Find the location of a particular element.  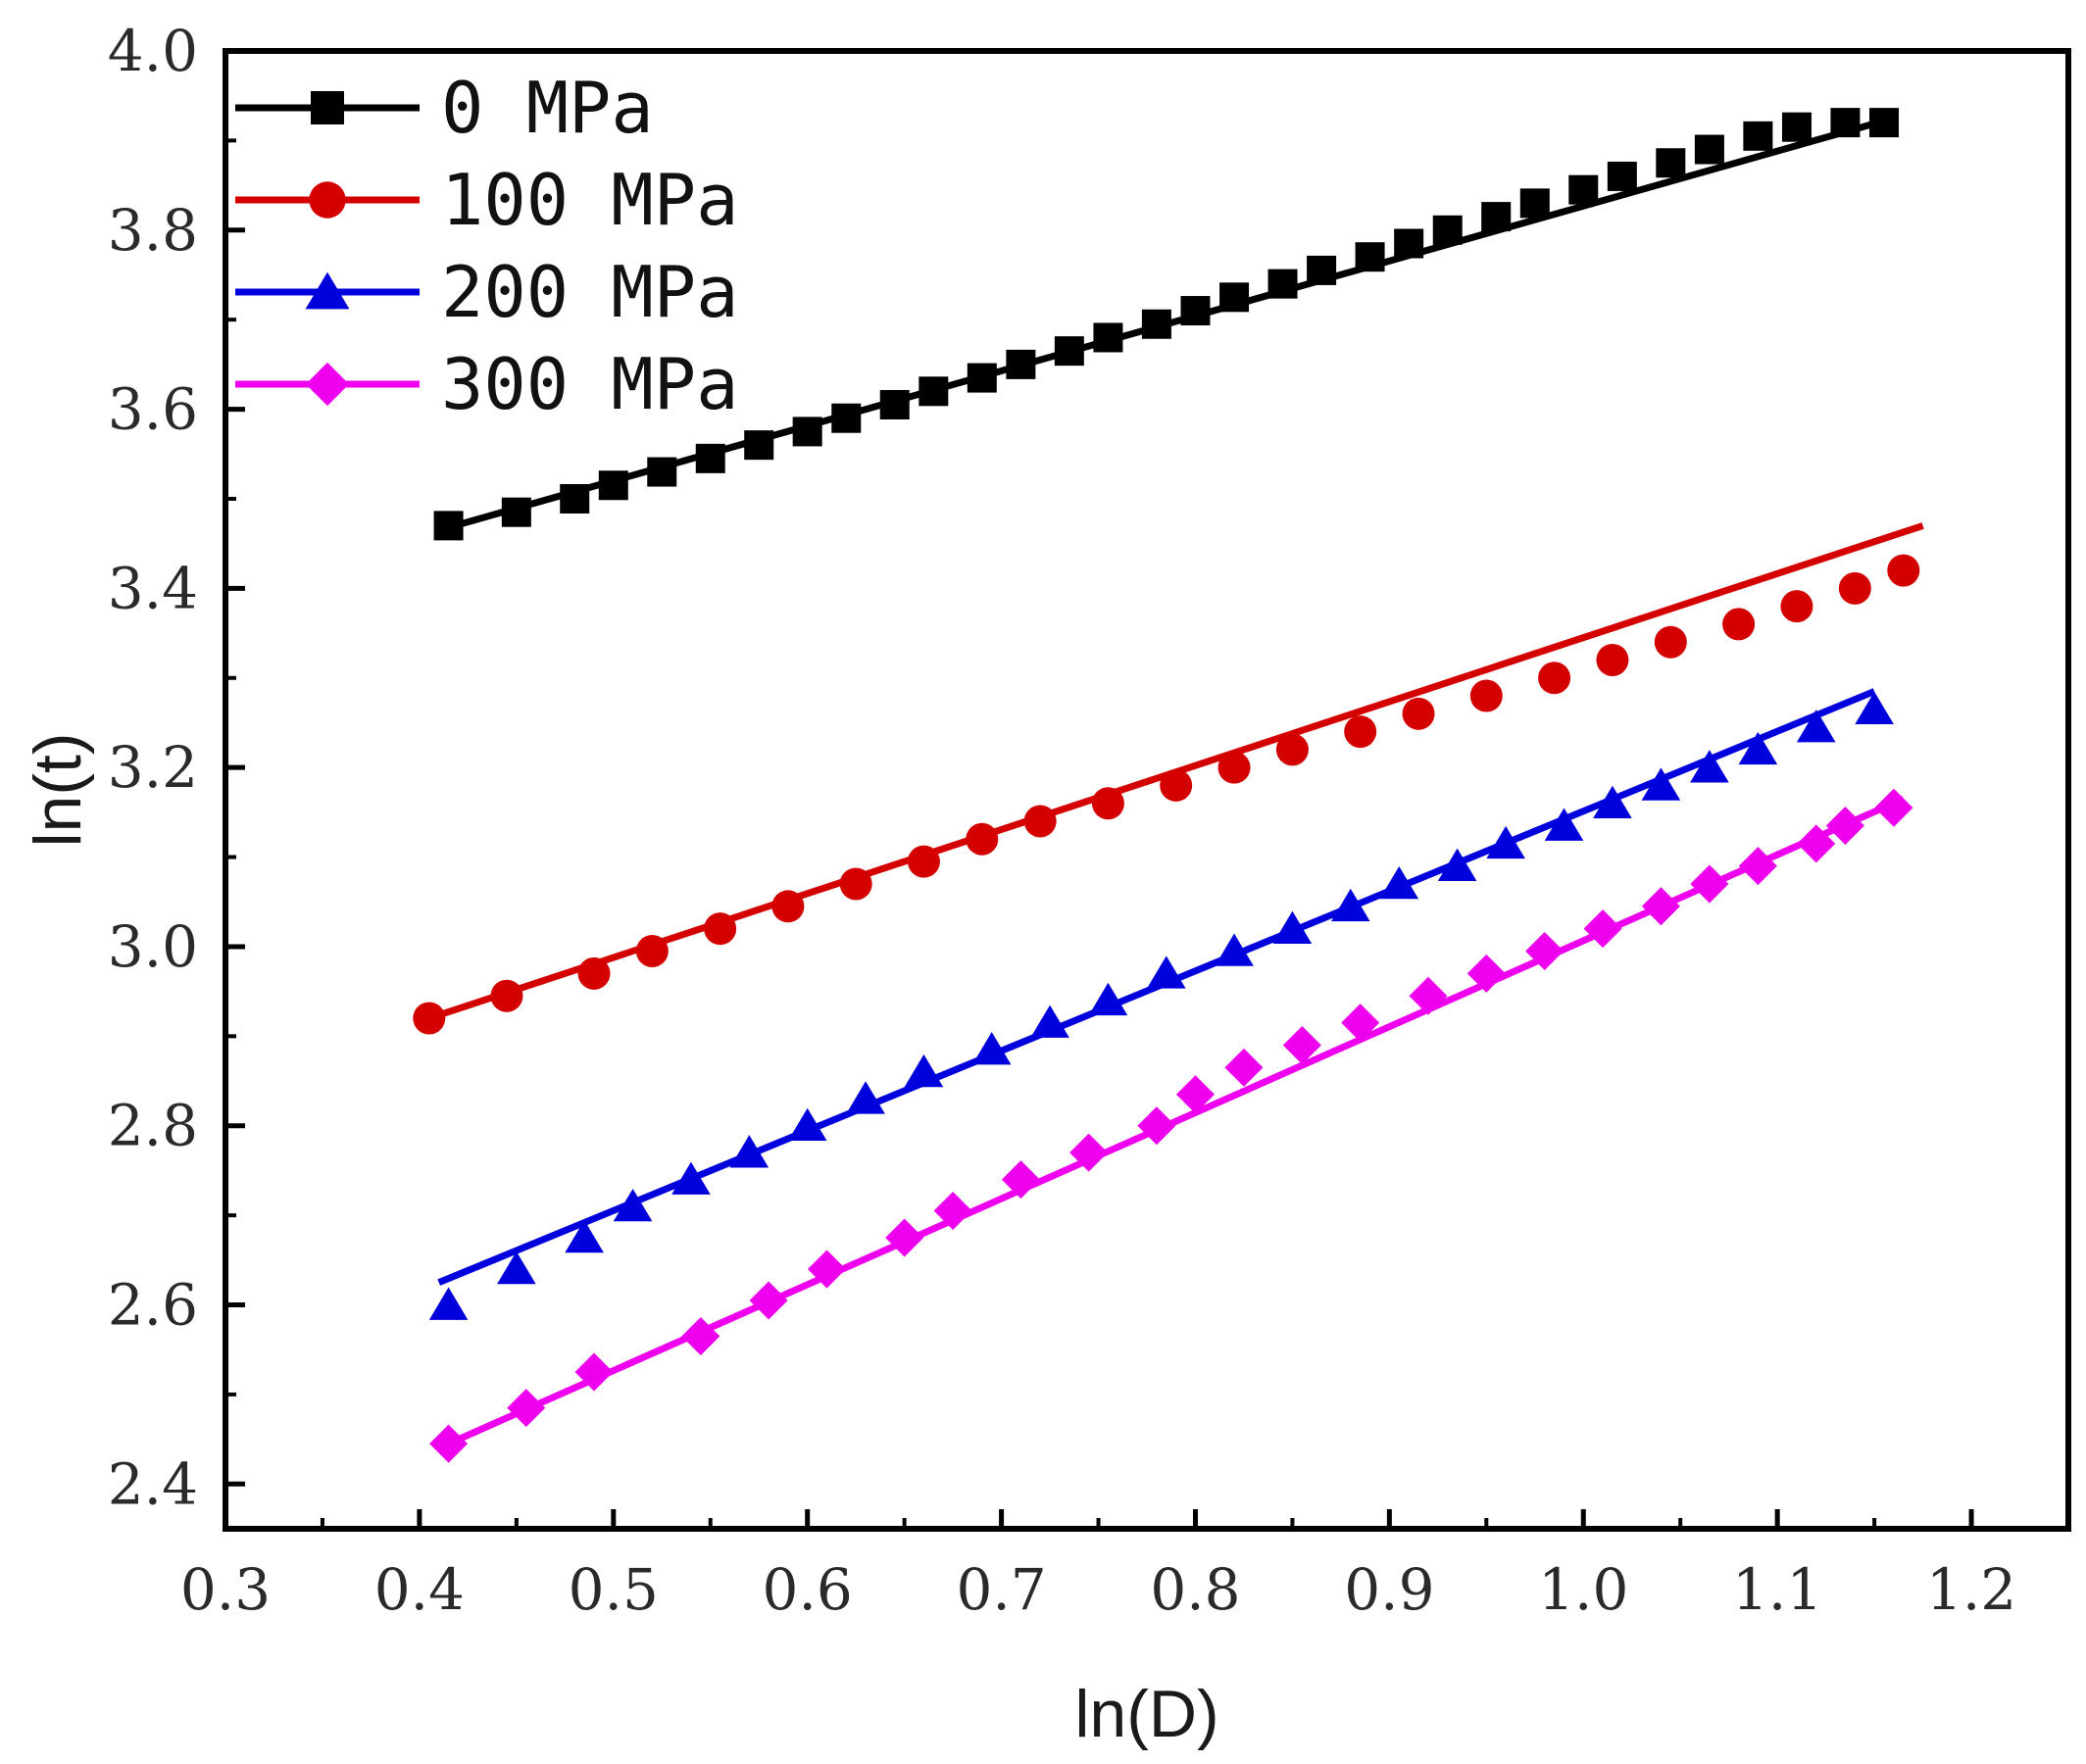

legend-label: 100 MPa is located at coordinates (589, 200).